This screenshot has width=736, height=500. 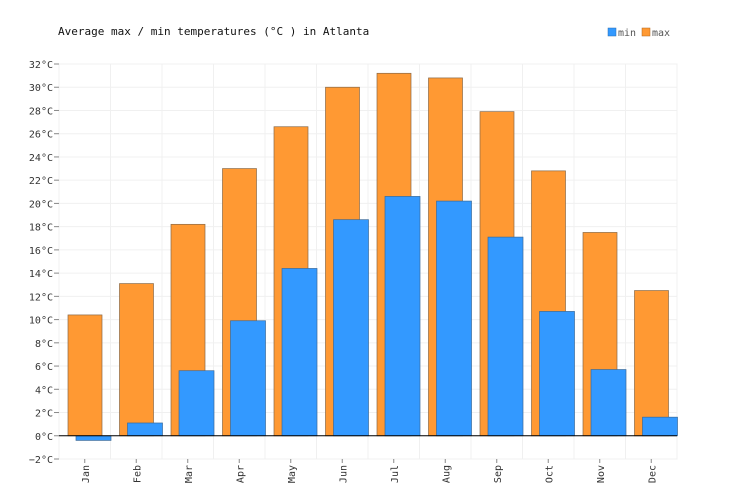 I want to click on y-tick-label: 0°C, so click(x=44, y=437).